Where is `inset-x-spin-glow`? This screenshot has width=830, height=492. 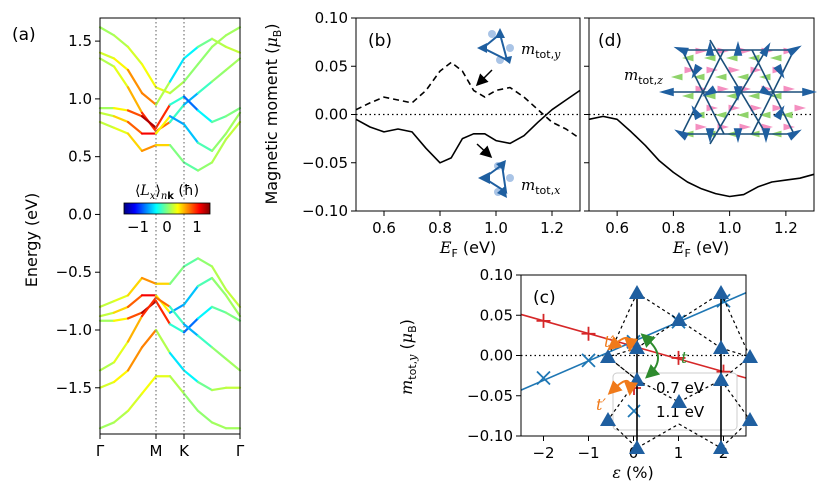
inset-x-spin-glow is located at coordinates (510, 178).